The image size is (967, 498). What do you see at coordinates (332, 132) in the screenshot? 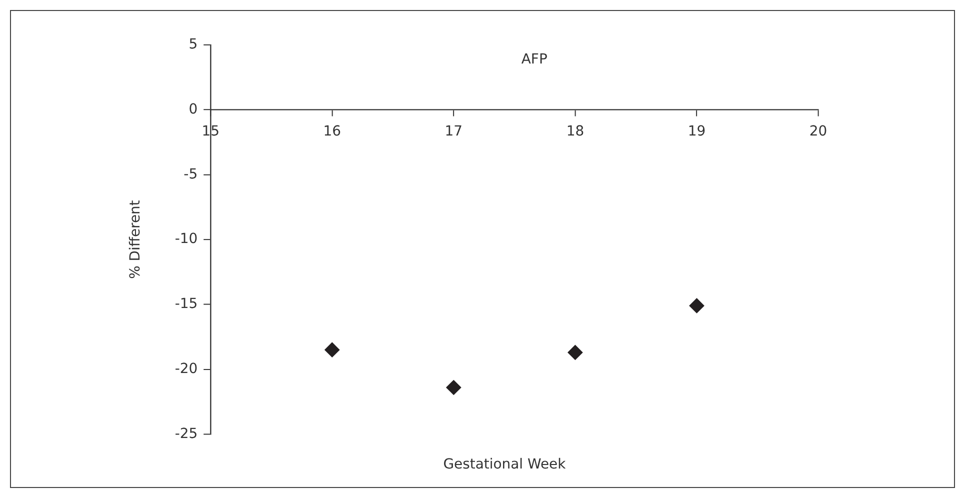
I see `x-tick-label: 16` at bounding box center [332, 132].